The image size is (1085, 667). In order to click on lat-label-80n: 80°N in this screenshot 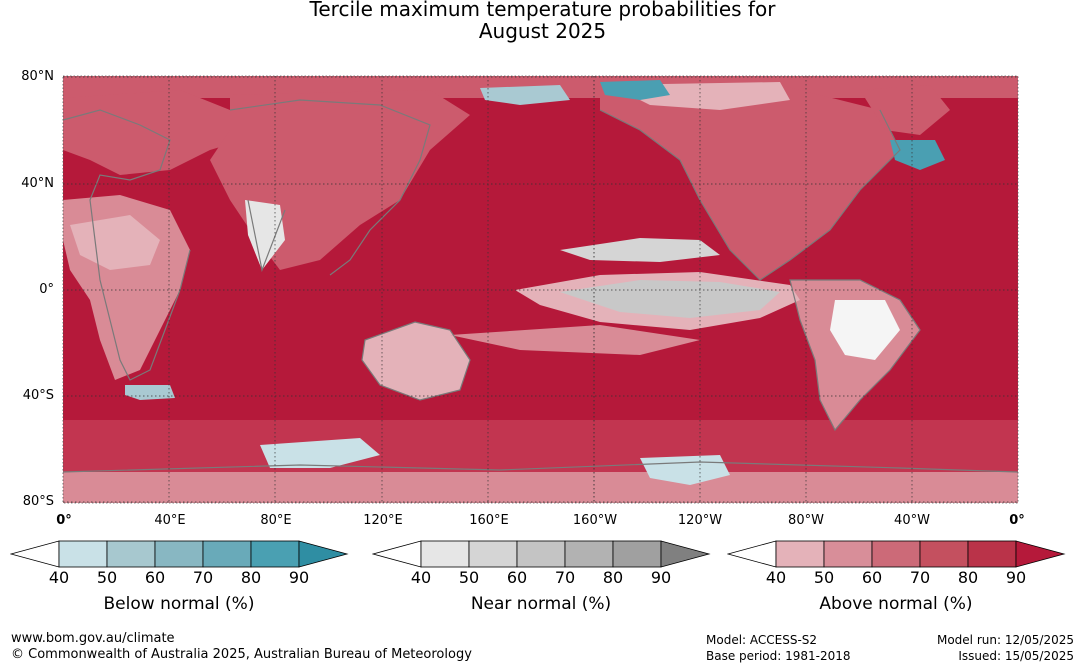, I will do `click(37, 76)`.